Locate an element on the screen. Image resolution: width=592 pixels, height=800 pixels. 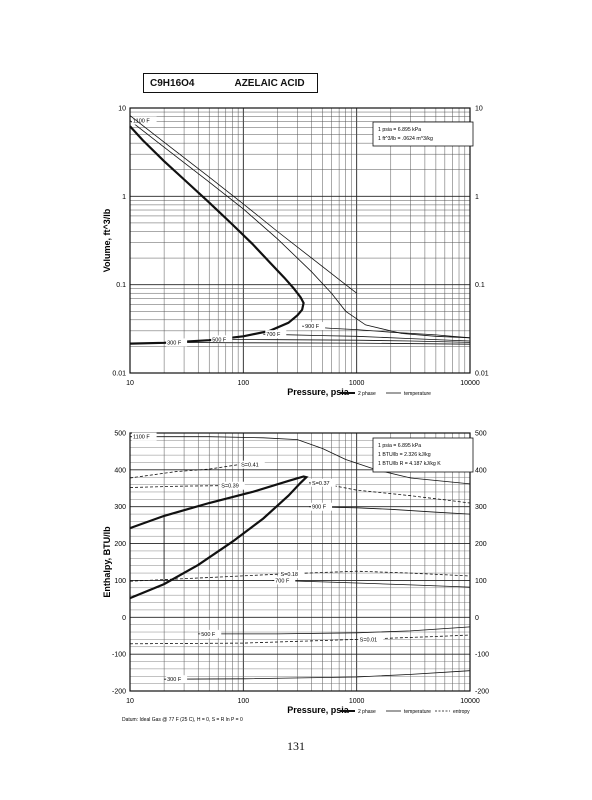
chemical-formula: C9H16O4 is located at coordinates (172, 83).